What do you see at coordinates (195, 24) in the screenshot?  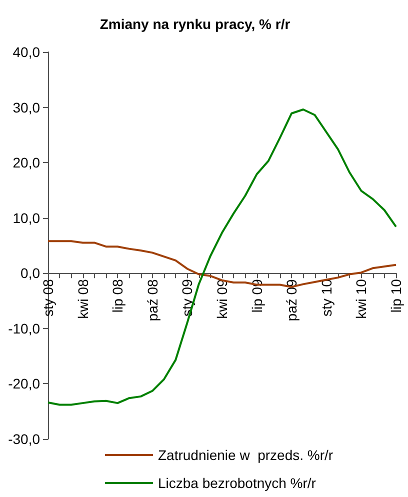 I see `chart-title: Zmiany na rynku pracy, % r/r` at bounding box center [195, 24].